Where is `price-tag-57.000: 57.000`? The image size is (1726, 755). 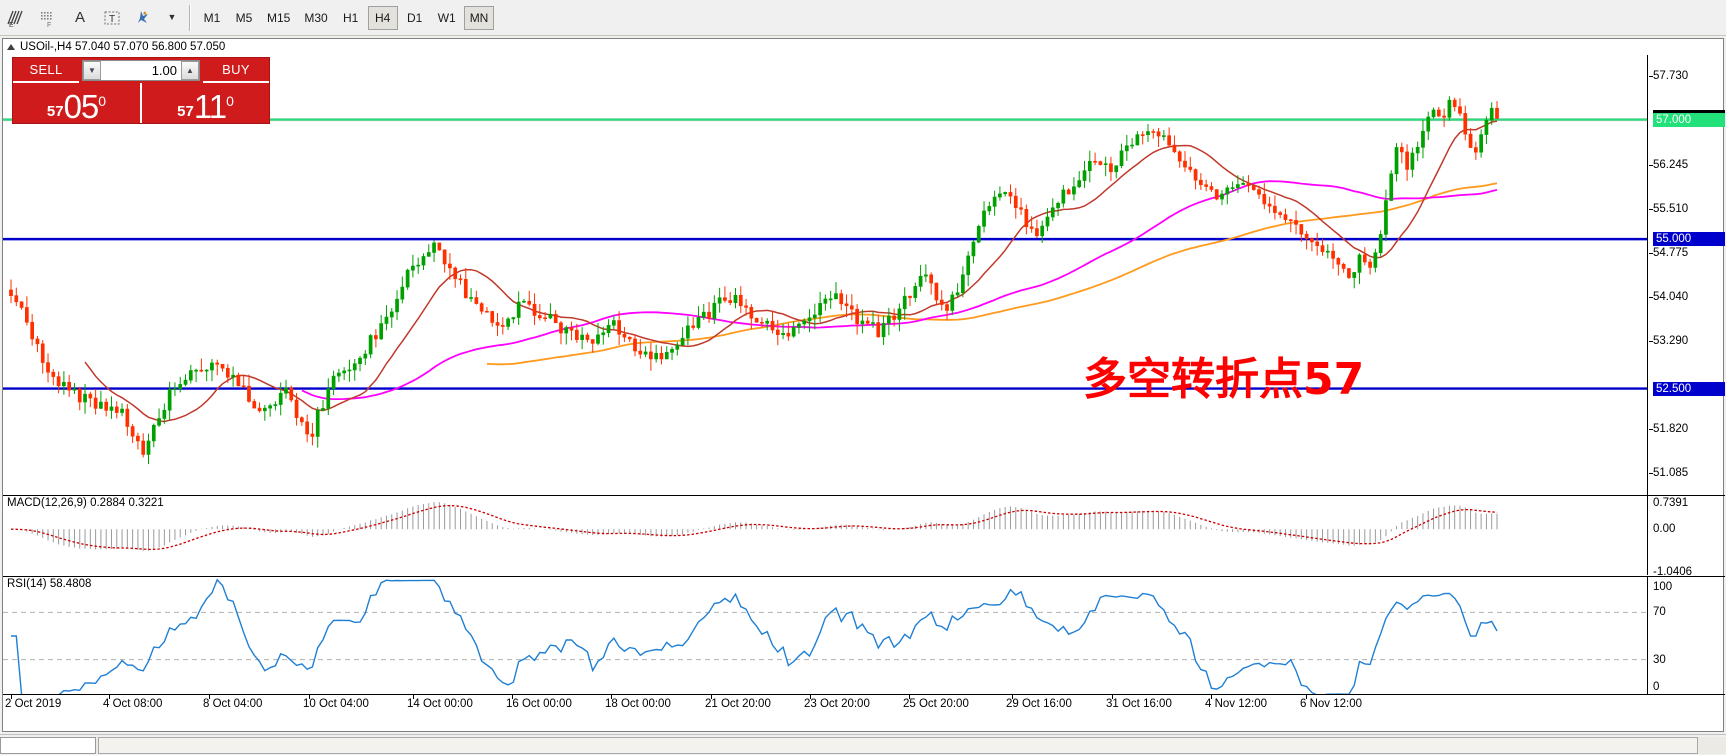 price-tag-57.000: 57.000 is located at coordinates (1689, 119).